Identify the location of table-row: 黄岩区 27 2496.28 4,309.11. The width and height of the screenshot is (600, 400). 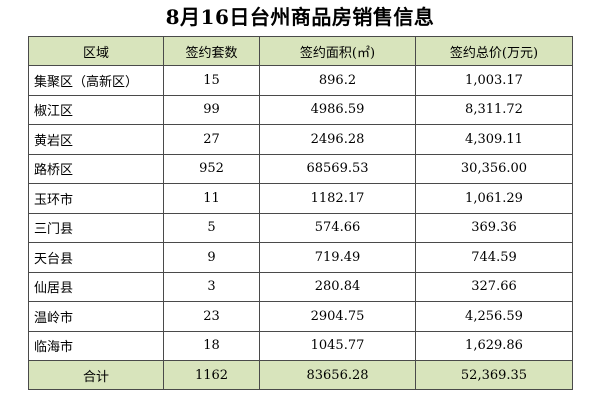
(300, 139).